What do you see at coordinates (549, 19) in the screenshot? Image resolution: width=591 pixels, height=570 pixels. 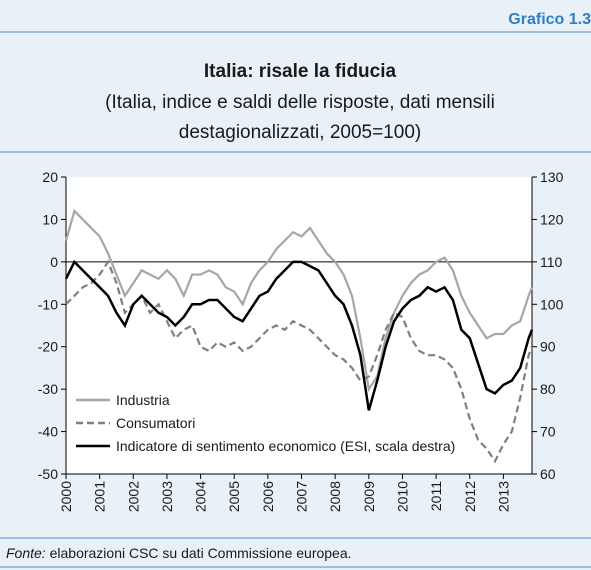 I see `chart-label: Grafico 1.3` at bounding box center [549, 19].